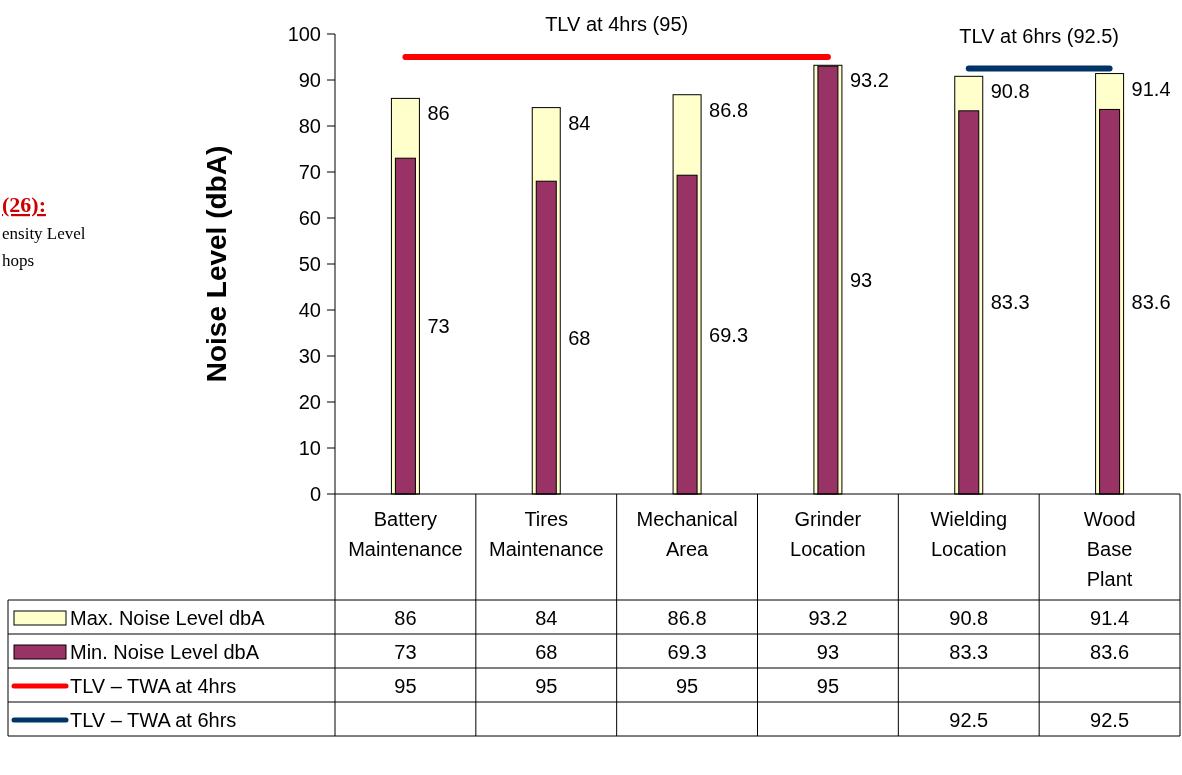  What do you see at coordinates (861, 280) in the screenshot?
I see `annotation: 93` at bounding box center [861, 280].